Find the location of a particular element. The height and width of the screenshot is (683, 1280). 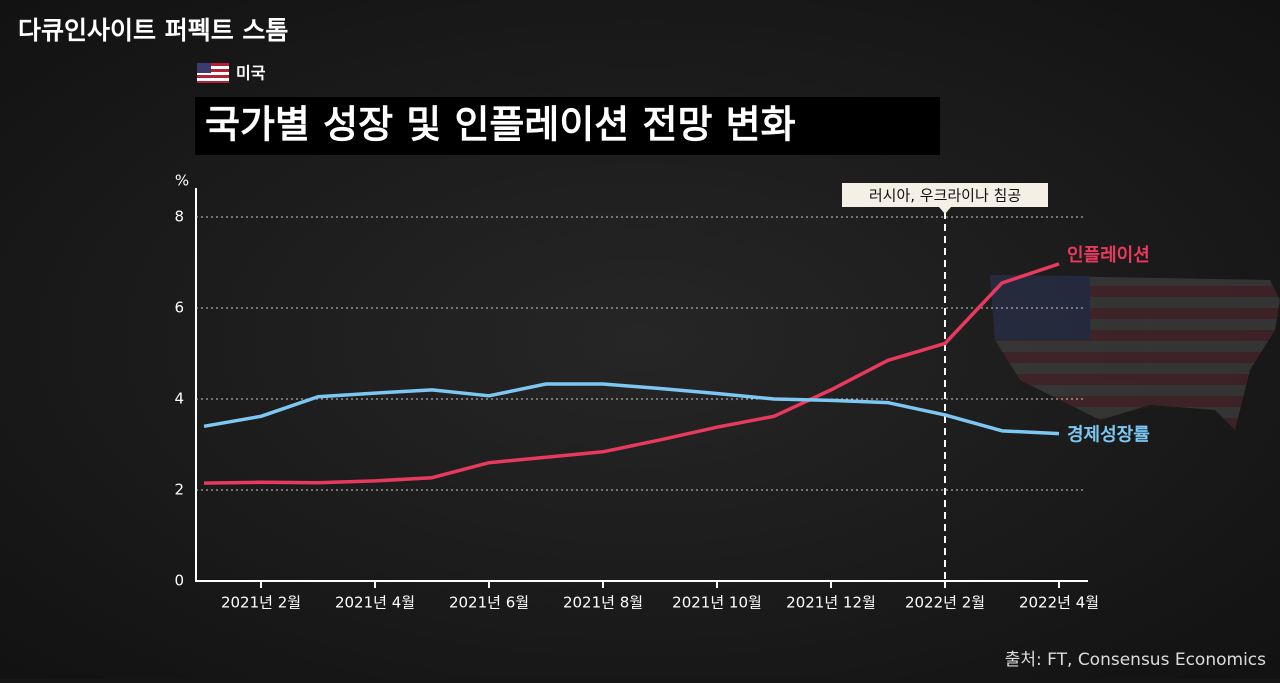

x-tick-label: 2022년 4월 is located at coordinates (1059, 603).